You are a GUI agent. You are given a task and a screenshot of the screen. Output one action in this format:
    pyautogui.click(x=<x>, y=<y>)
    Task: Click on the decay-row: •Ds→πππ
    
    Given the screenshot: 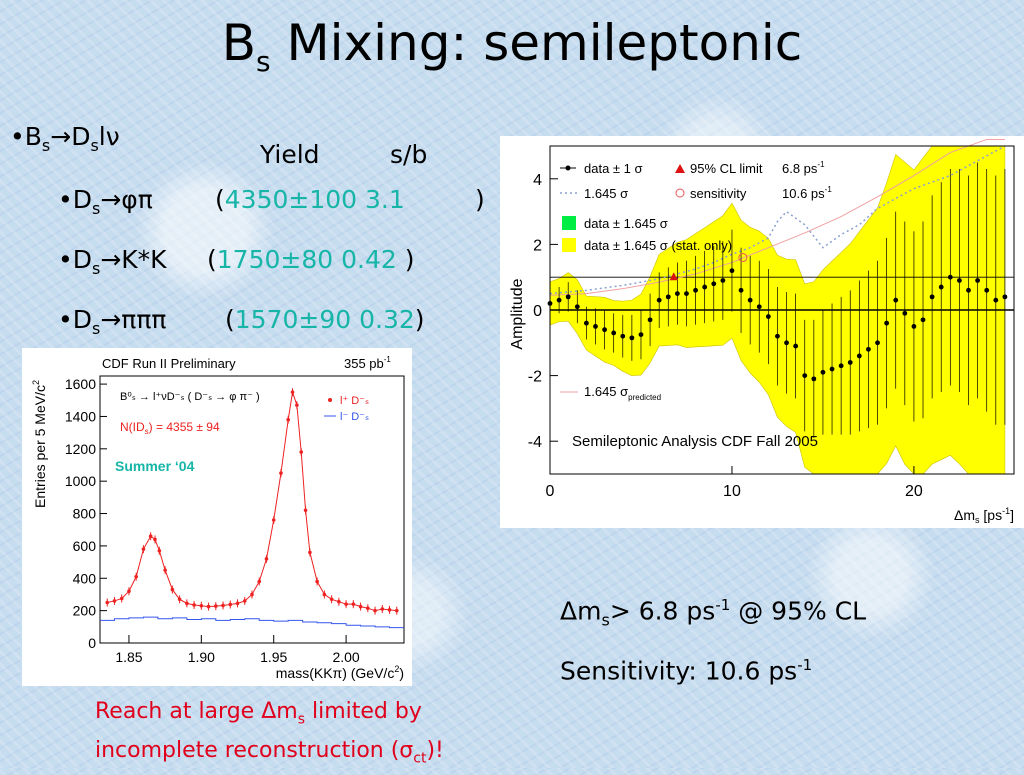 What is the action you would take?
    pyautogui.click(x=112, y=321)
    